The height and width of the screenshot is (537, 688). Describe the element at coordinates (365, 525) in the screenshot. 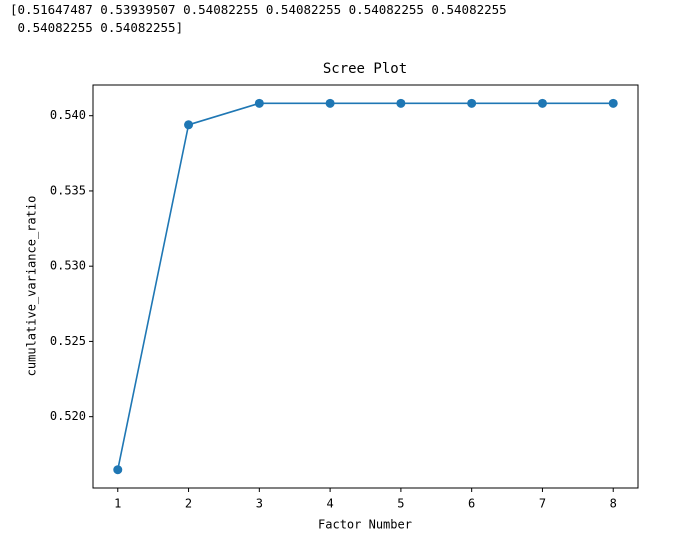

I see `x-axis-label: Factor Number` at that location.